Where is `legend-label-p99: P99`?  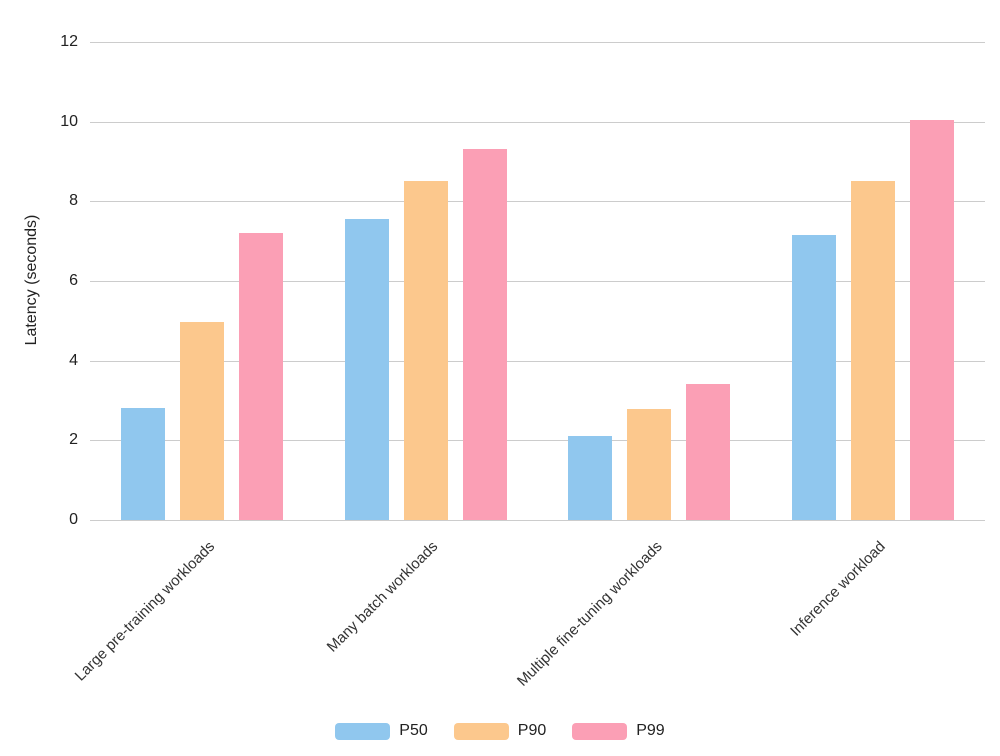 legend-label-p99: P99 is located at coordinates (650, 730).